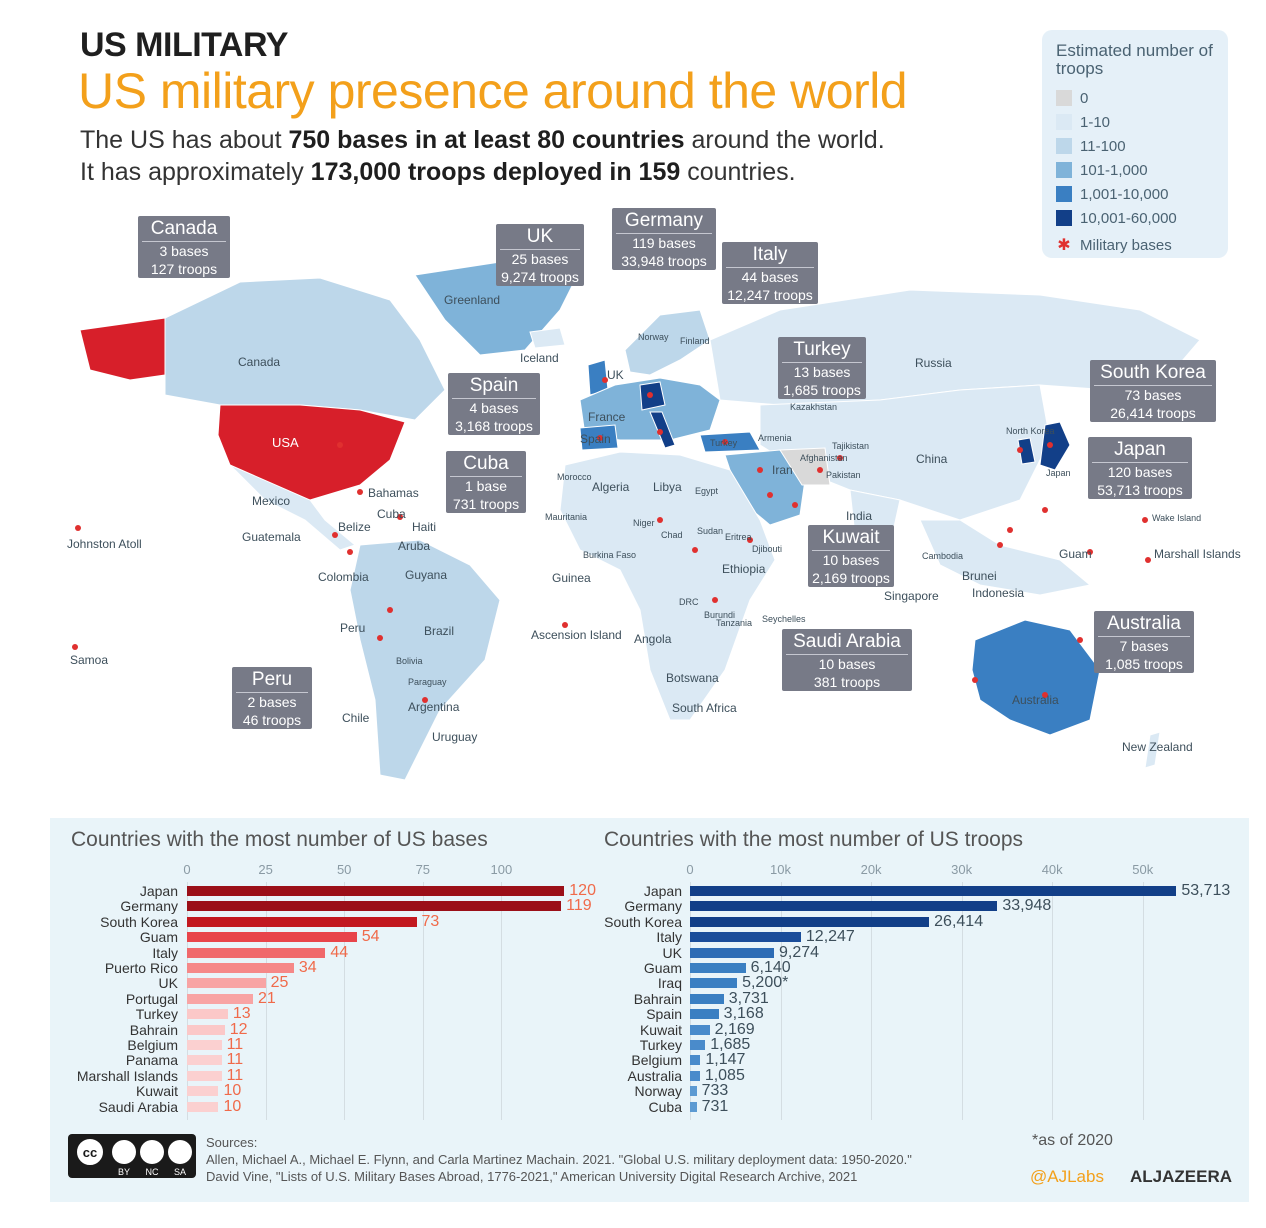 The image size is (1266, 1228). I want to click on value-label: 44, so click(339, 952).